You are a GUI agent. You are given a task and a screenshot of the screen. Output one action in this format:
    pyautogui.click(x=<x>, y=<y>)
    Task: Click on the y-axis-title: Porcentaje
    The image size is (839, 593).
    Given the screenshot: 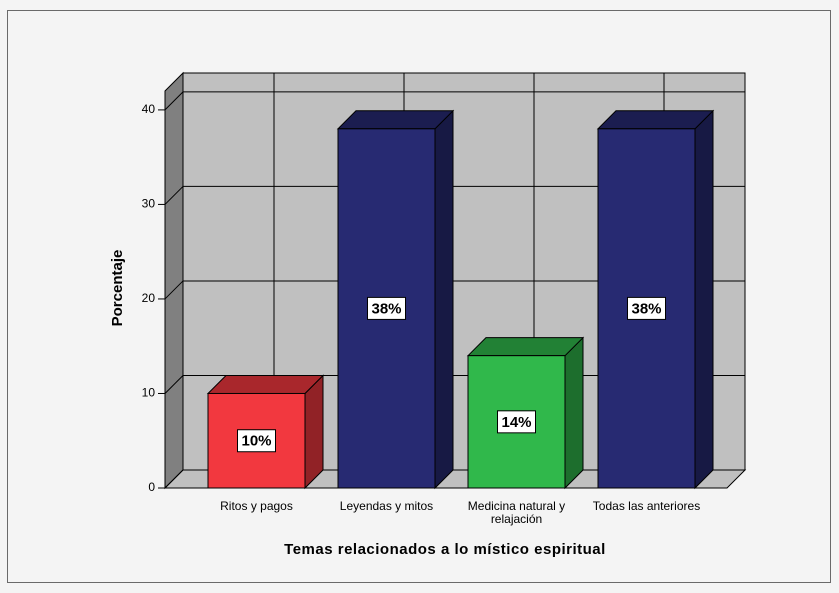 What is the action you would take?
    pyautogui.click(x=117, y=288)
    